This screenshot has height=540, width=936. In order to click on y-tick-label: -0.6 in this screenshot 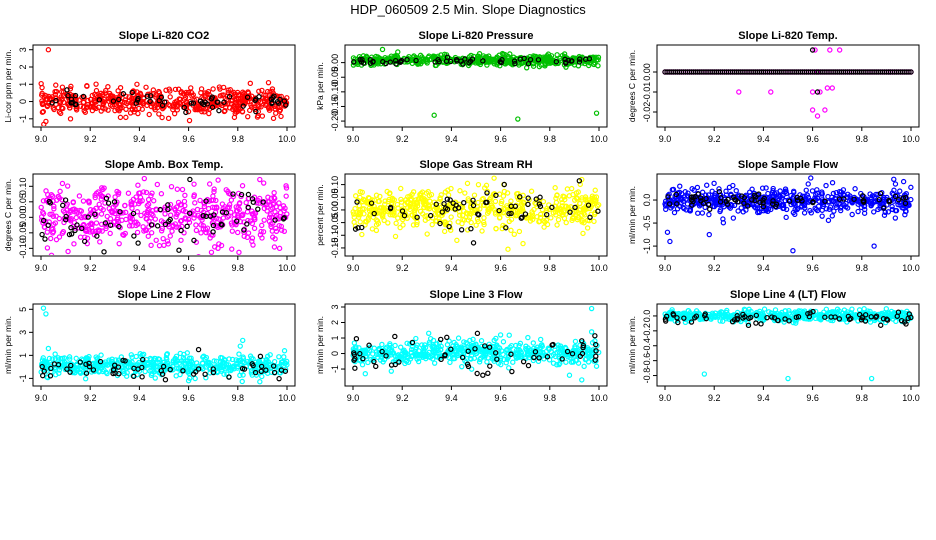, I will do `click(647, 361)`.